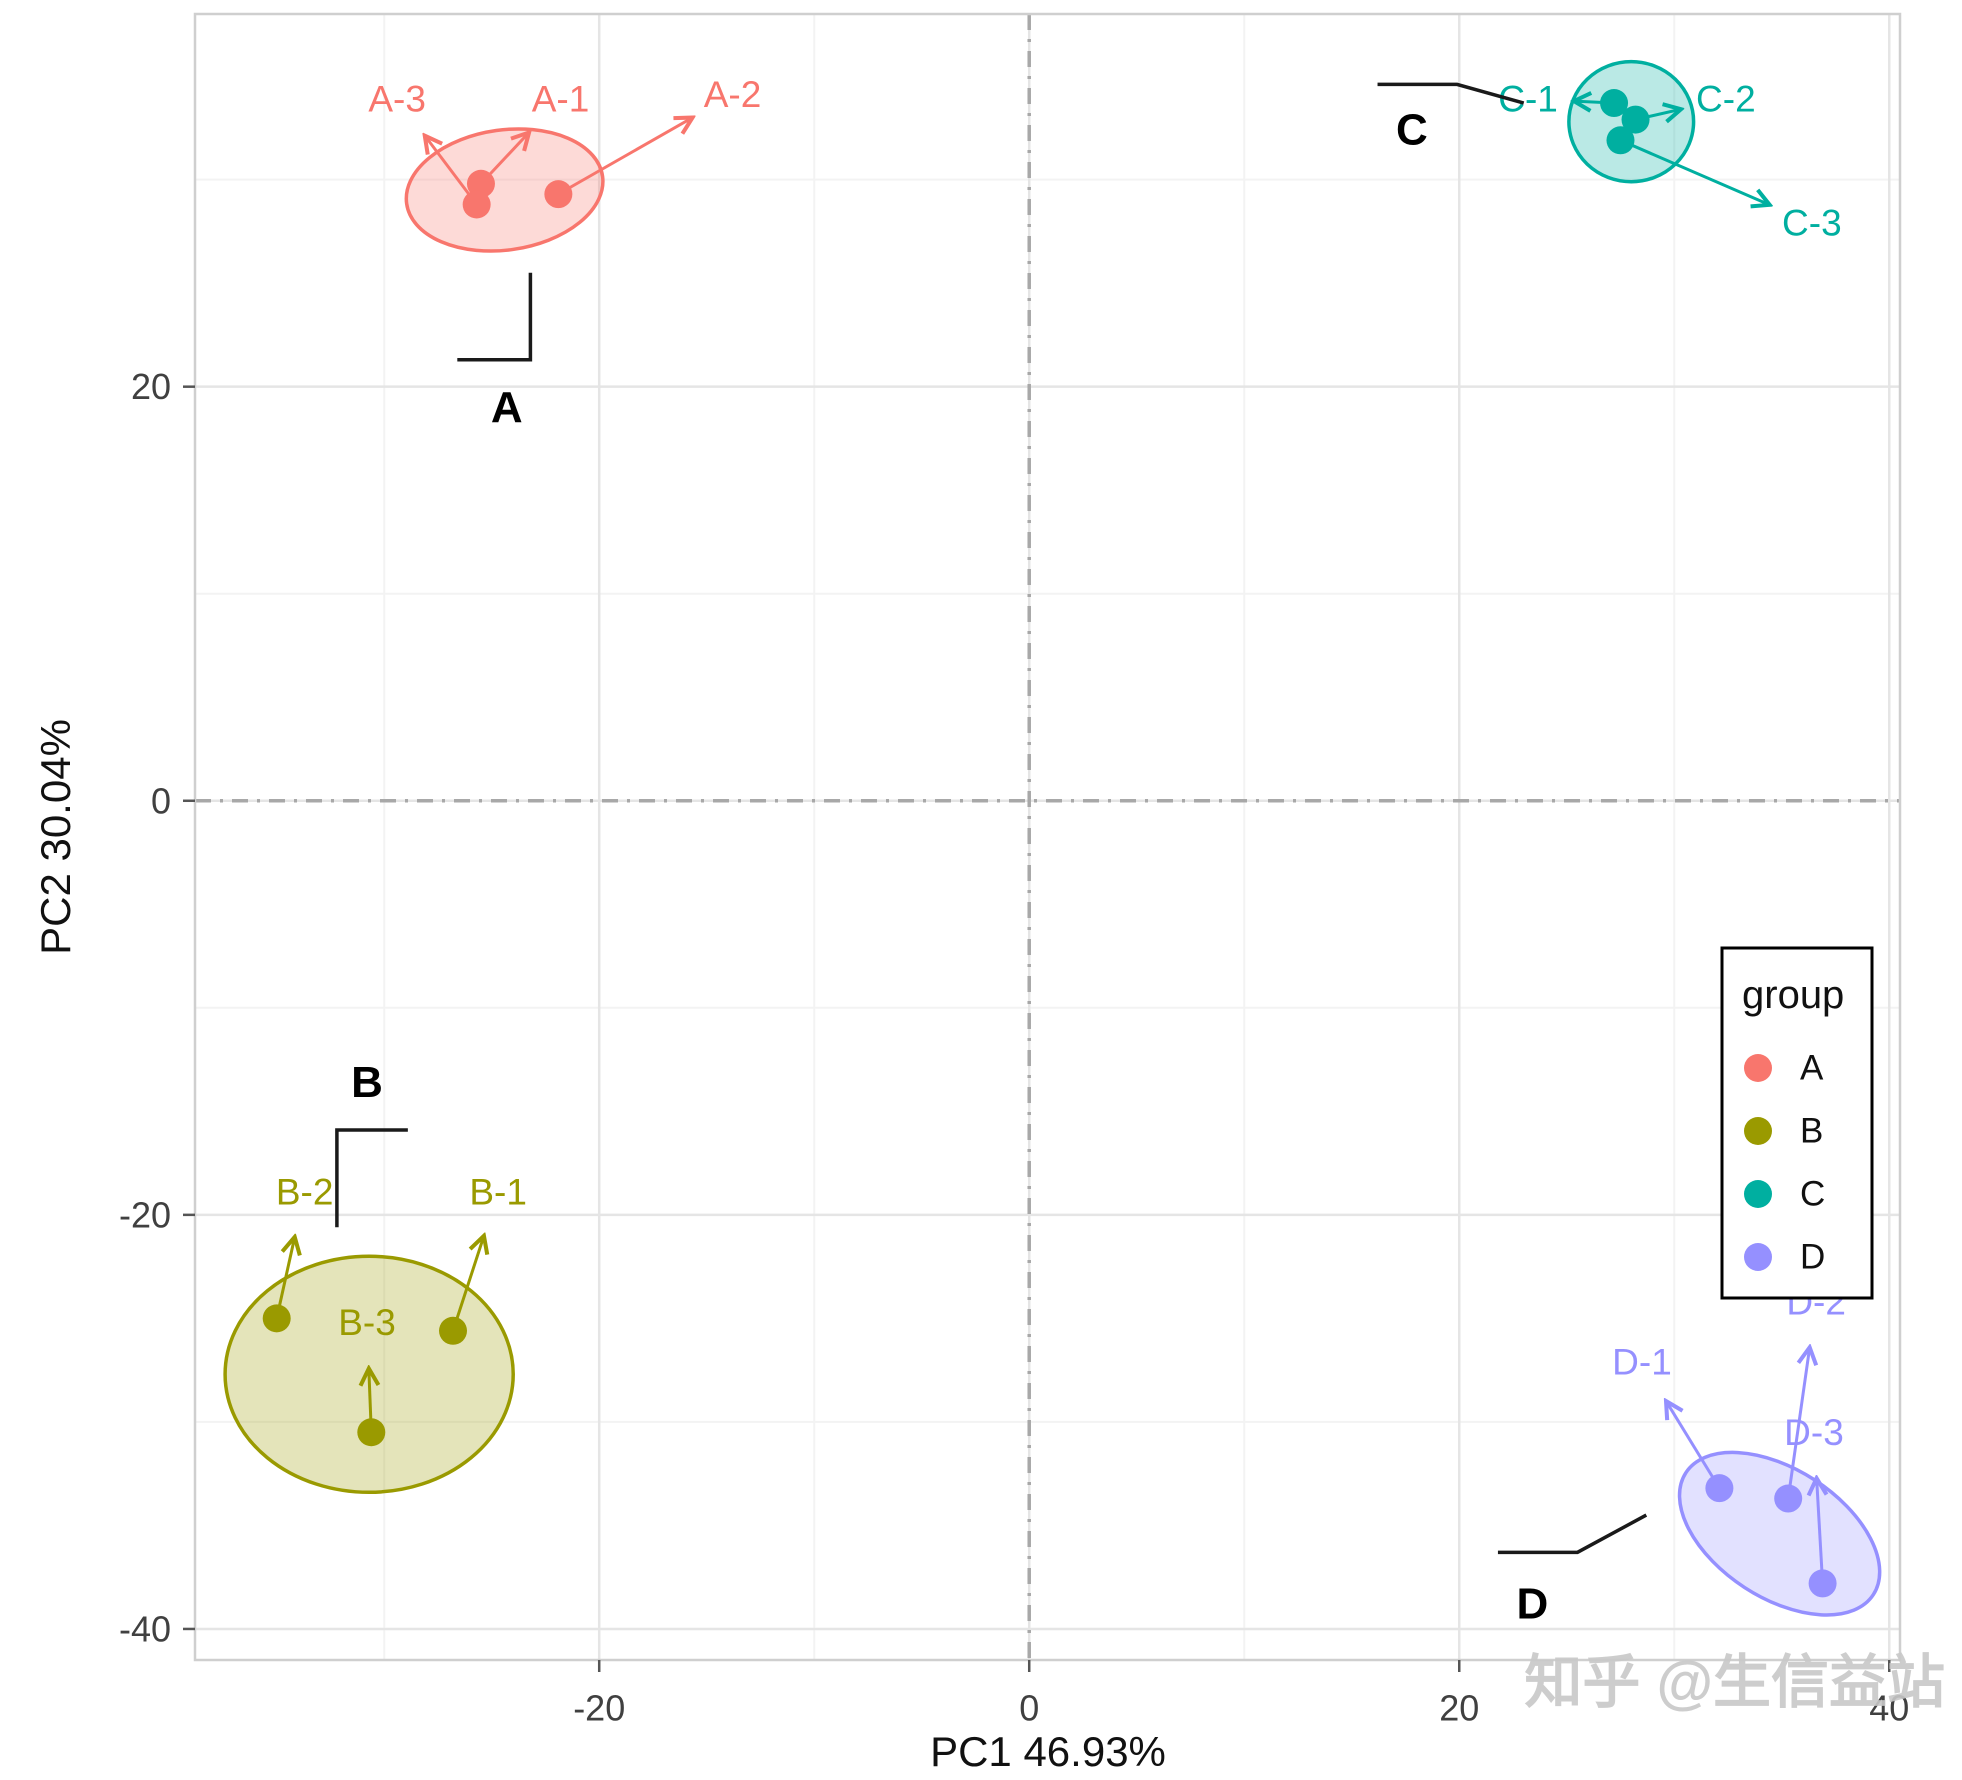  What do you see at coordinates (1889, 1708) in the screenshot?
I see `x-tick-label: 40` at bounding box center [1889, 1708].